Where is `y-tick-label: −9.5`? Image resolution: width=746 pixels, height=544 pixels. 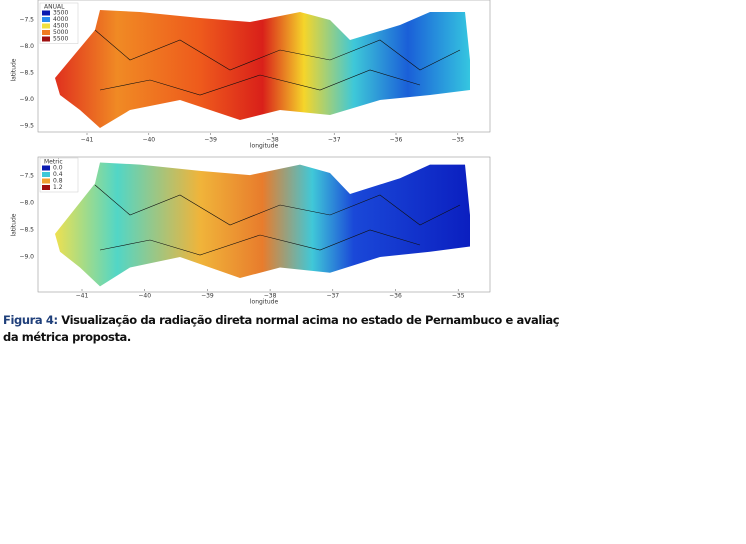 y-tick-label: −9.5 is located at coordinates (26, 126).